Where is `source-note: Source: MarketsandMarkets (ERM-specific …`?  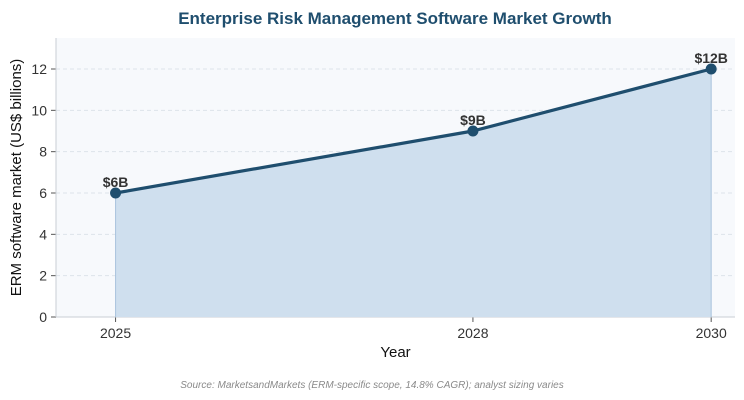 source-note: Source: MarketsandMarkets (ERM-specific … is located at coordinates (371, 385).